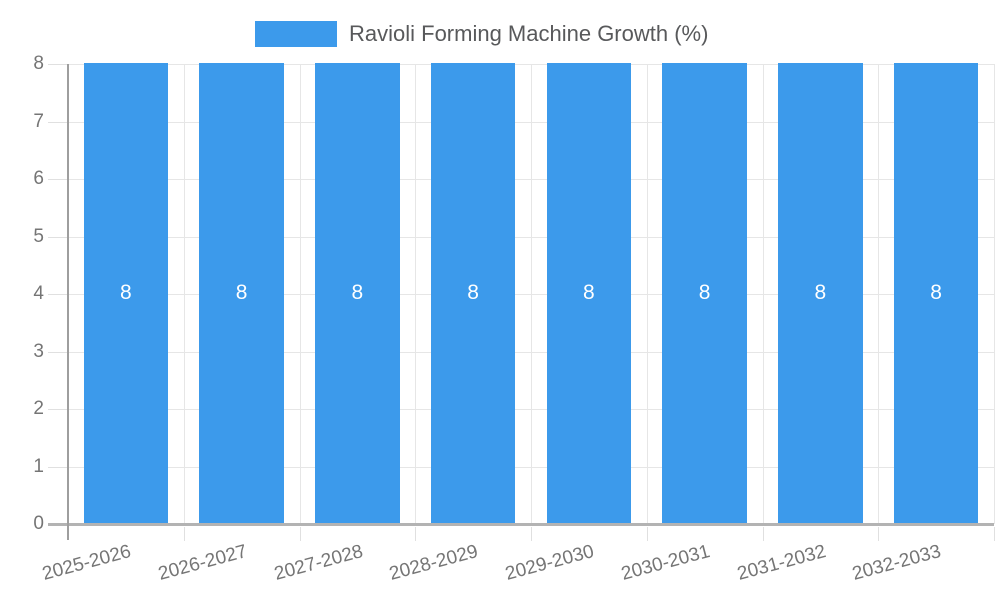  Describe the element at coordinates (38, 351) in the screenshot. I see `y-tick-label: 3` at that location.